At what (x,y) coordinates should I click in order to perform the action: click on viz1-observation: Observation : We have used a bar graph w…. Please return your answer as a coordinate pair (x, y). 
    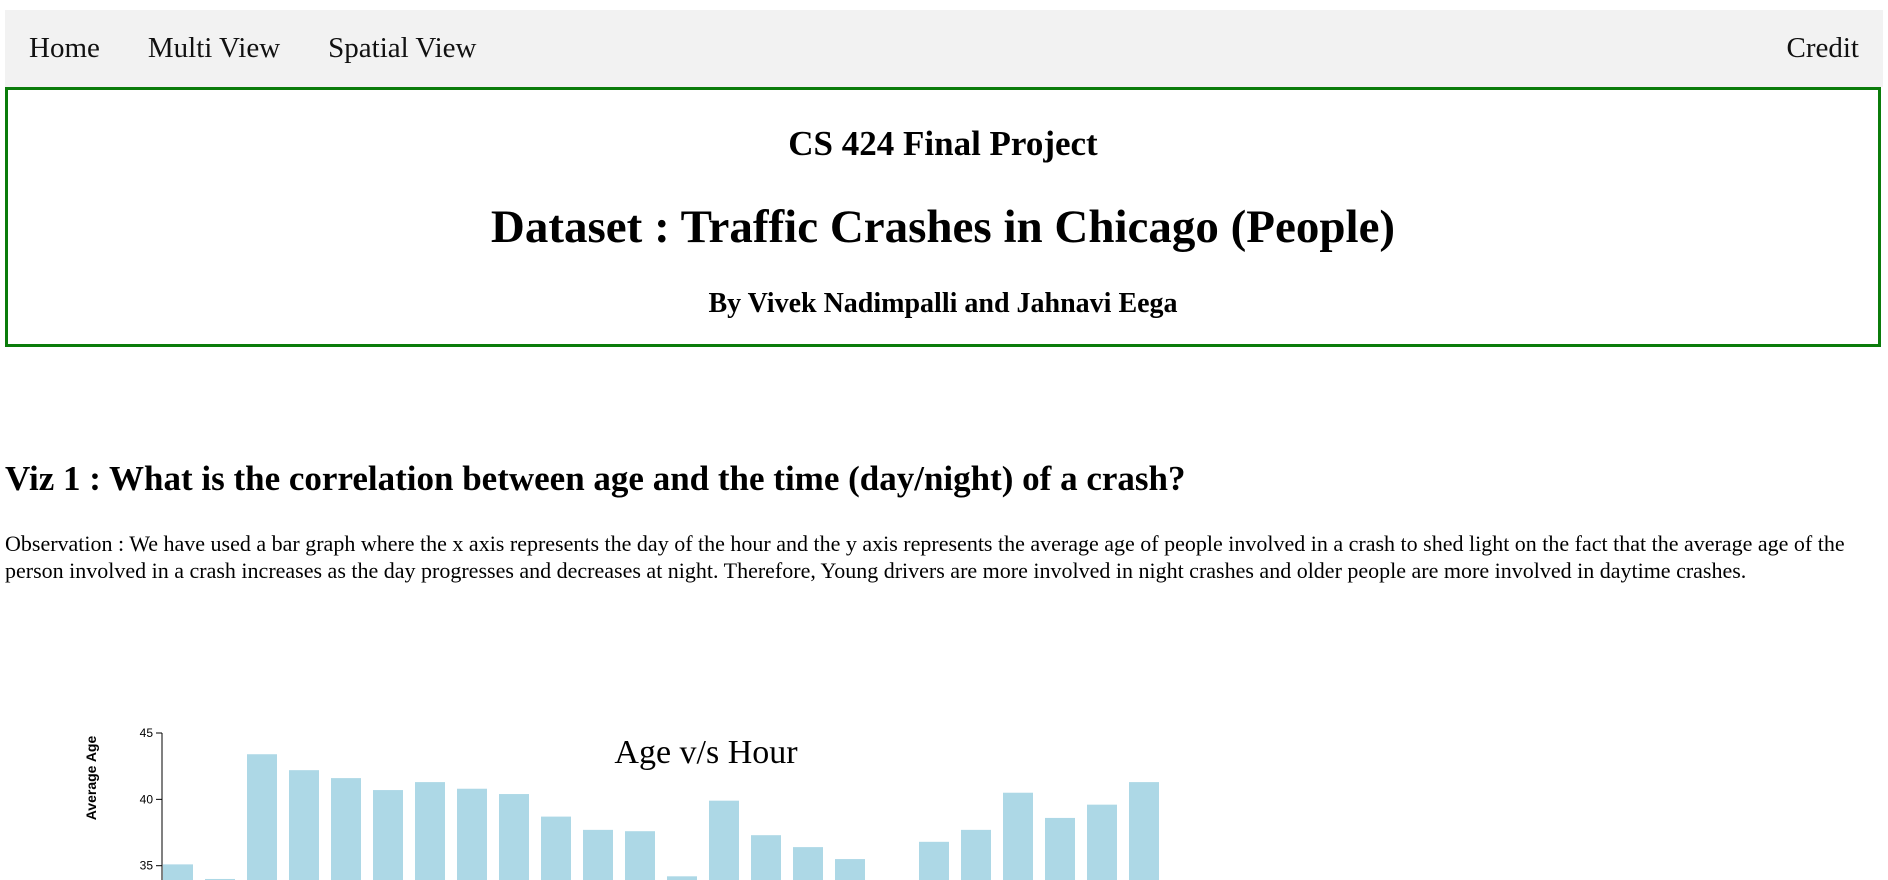
    Looking at the image, I should click on (925, 557).